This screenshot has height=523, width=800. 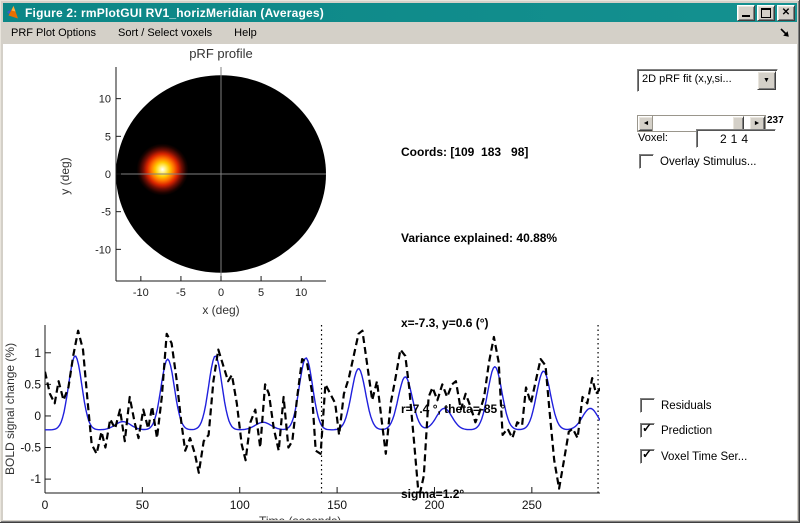 What do you see at coordinates (37, 353) in the screenshot?
I see `tick-label: 1` at bounding box center [37, 353].